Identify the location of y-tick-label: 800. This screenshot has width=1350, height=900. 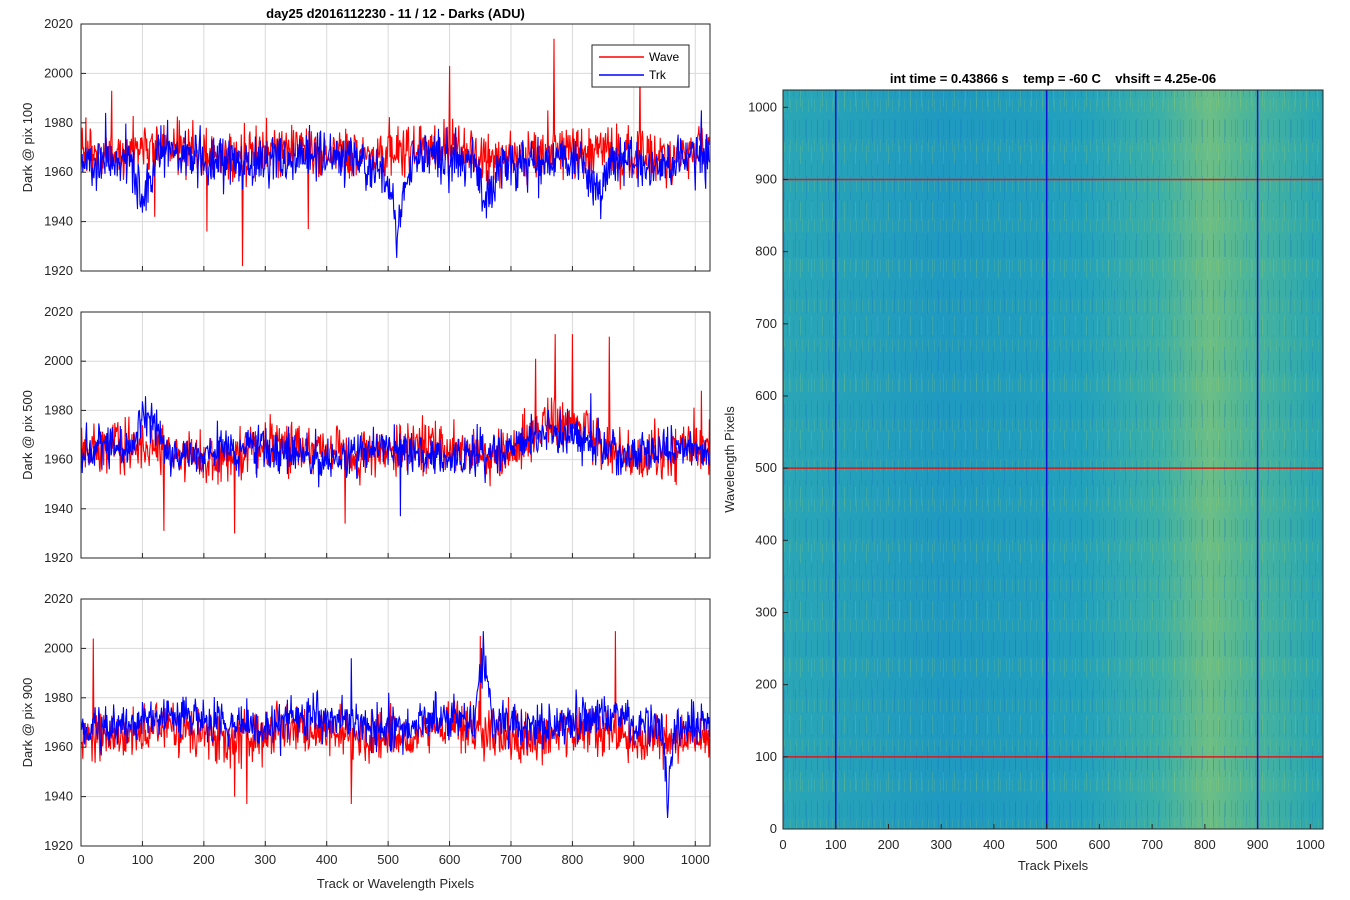
(766, 251).